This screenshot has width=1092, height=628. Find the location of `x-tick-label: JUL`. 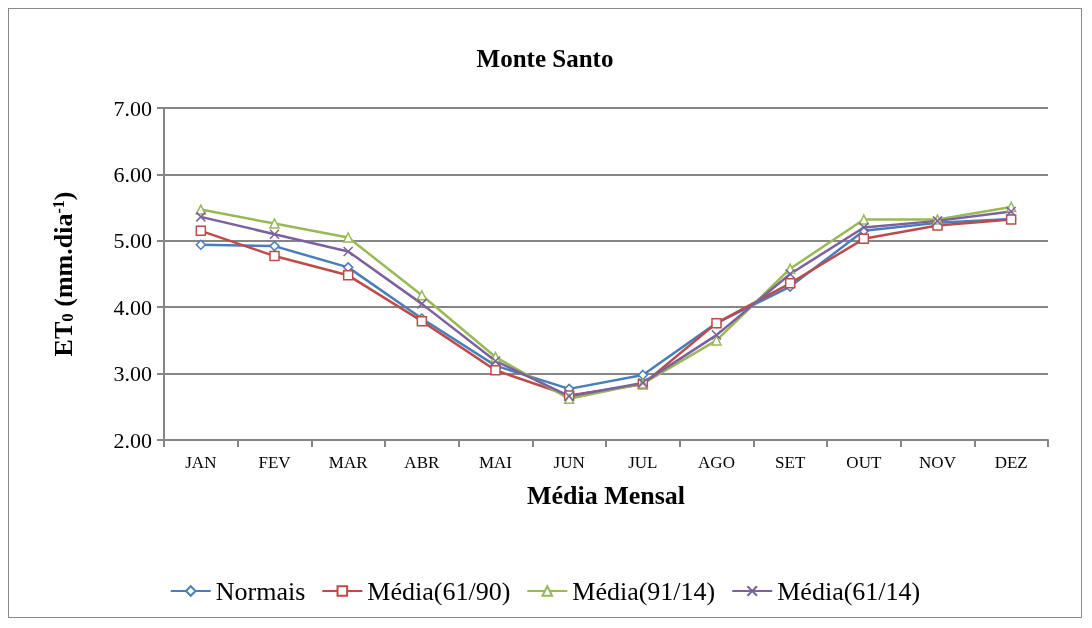

x-tick-label: JUL is located at coordinates (643, 462).